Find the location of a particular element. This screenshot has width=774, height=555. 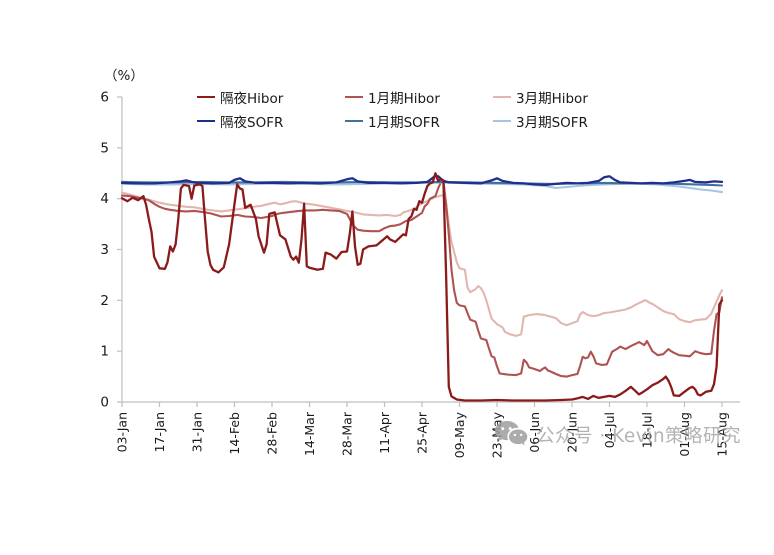

legend-swatch-1m-sofr is located at coordinates (354, 121).